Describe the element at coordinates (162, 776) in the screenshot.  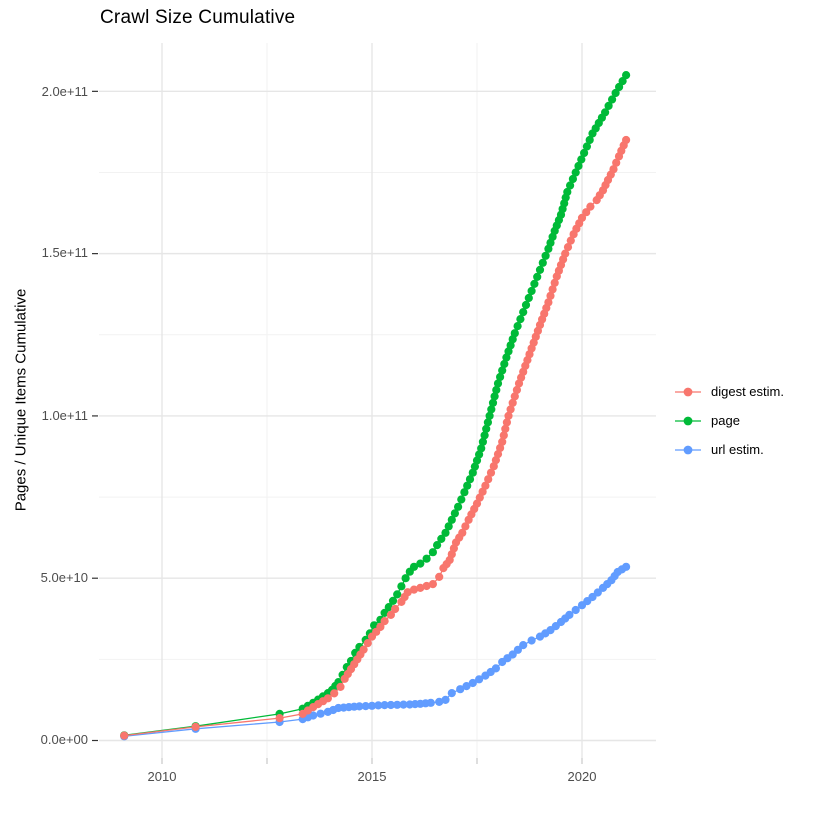
I see `x-tick-label: 2010` at that location.